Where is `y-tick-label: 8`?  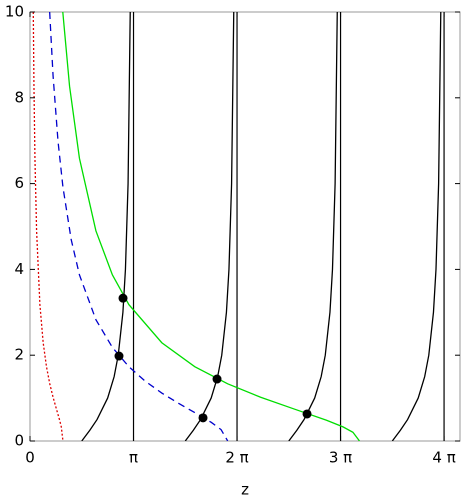
y-tick-label: 8 is located at coordinates (19, 97).